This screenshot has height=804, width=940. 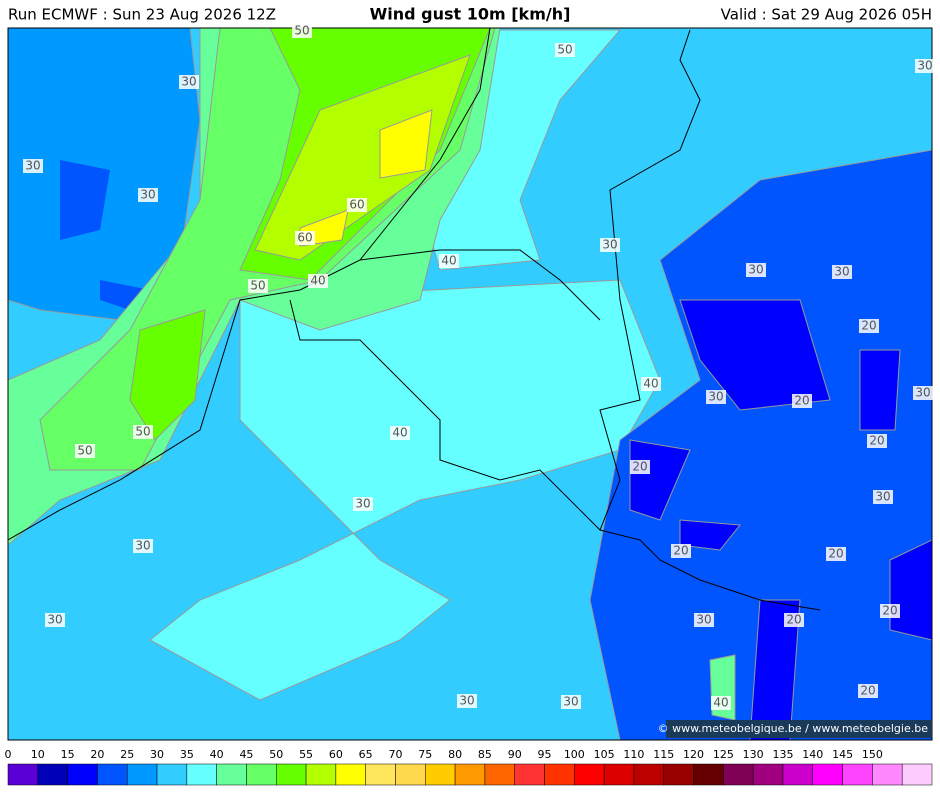 I want to click on legend-tick-label: 20, so click(x=97, y=754).